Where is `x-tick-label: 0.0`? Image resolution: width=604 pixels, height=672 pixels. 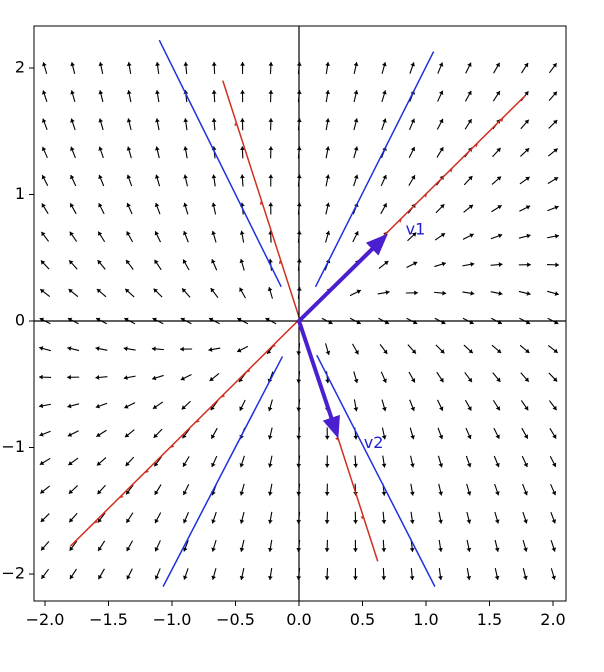
x-tick-label: 0.0 is located at coordinates (298, 619).